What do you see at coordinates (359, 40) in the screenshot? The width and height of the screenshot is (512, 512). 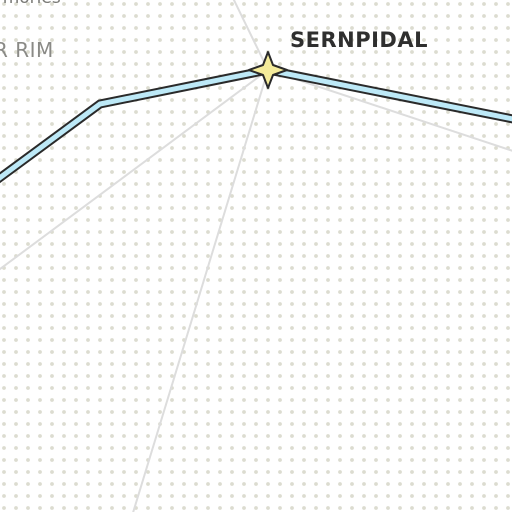 I see `system-name-label: SERNPIDAL` at bounding box center [359, 40].